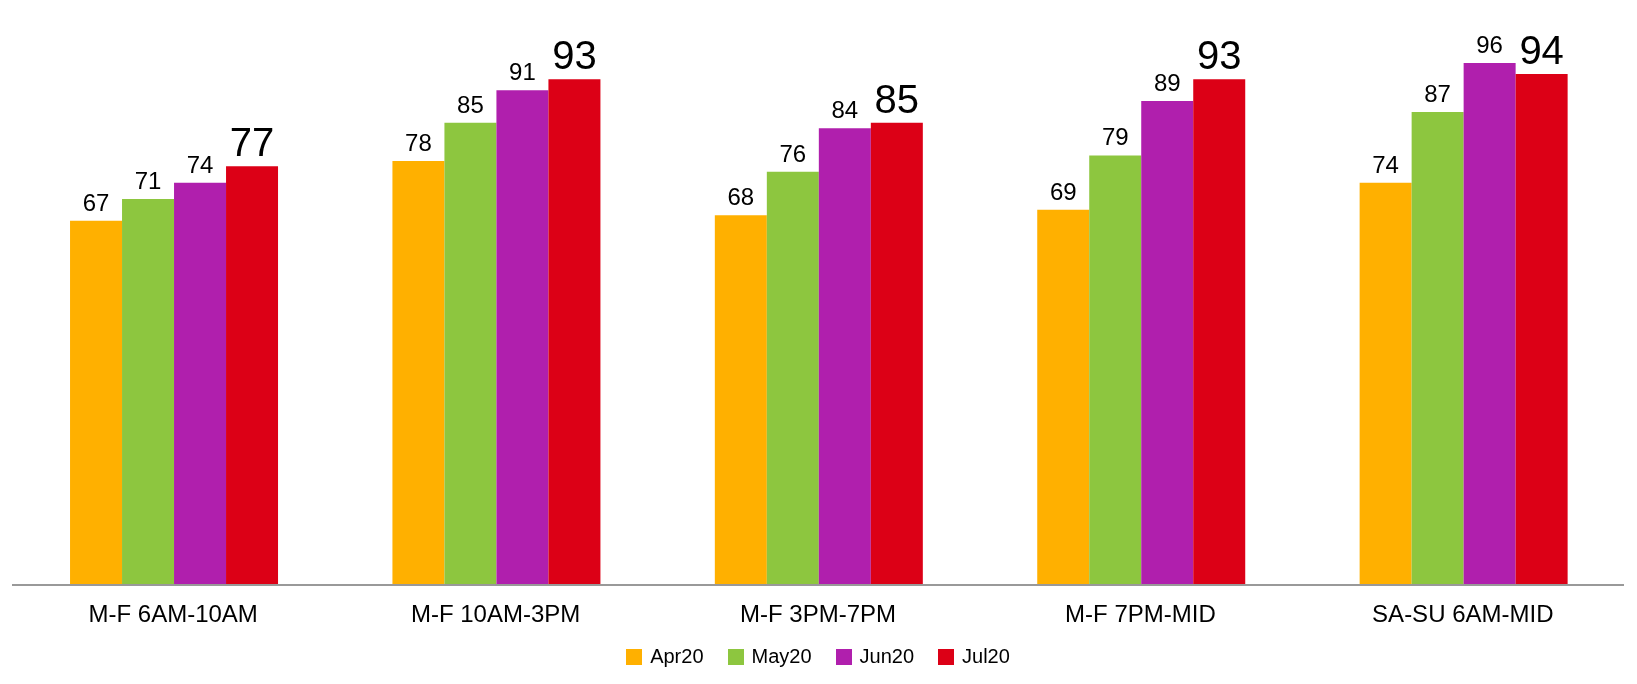  Describe the element at coordinates (793, 153) in the screenshot. I see `data-label: 76` at that location.